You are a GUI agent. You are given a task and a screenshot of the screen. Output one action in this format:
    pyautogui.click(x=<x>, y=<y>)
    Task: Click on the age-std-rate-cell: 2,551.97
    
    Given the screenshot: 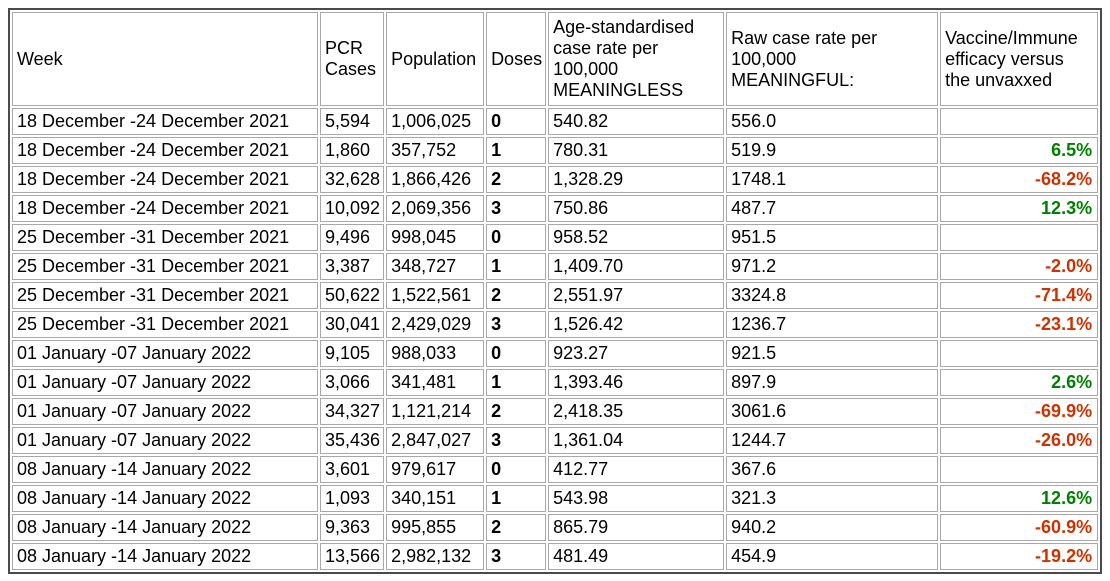 What is the action you would take?
    pyautogui.click(x=636, y=295)
    